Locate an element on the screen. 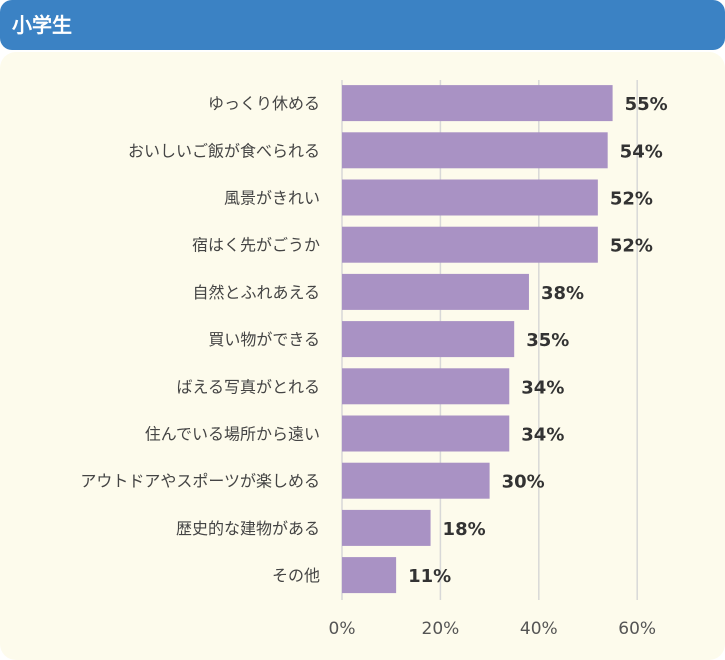 The width and height of the screenshot is (725, 660). category-label: 風景がきれい is located at coordinates (272, 198).